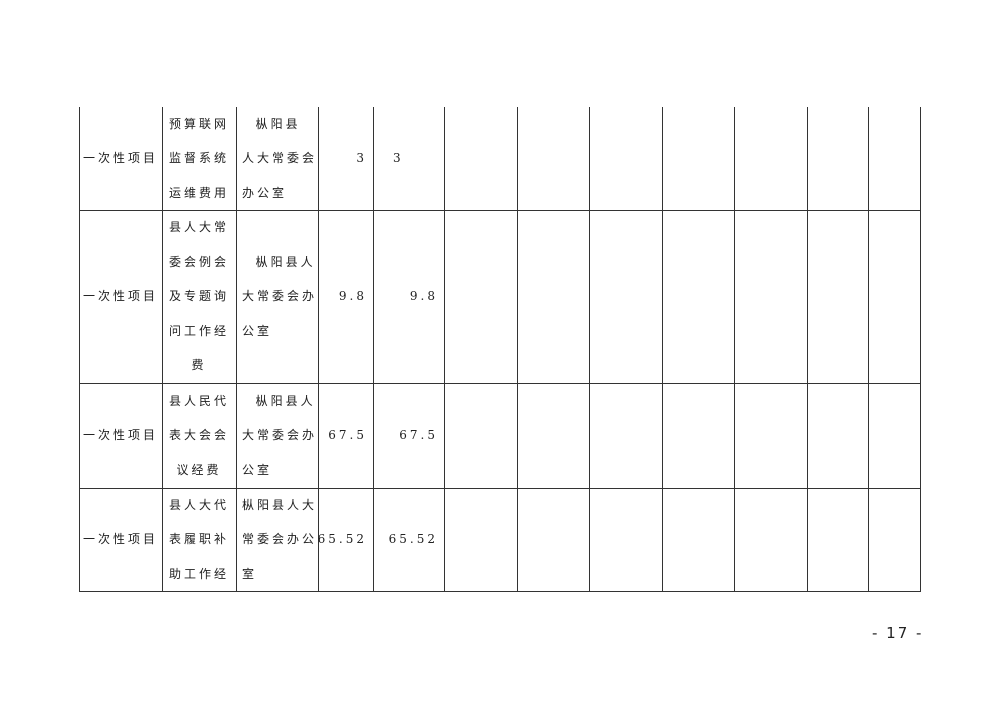 The image size is (1000, 706). Describe the element at coordinates (198, 227) in the screenshot. I see `project-name-cell-line: 县人大常` at that location.